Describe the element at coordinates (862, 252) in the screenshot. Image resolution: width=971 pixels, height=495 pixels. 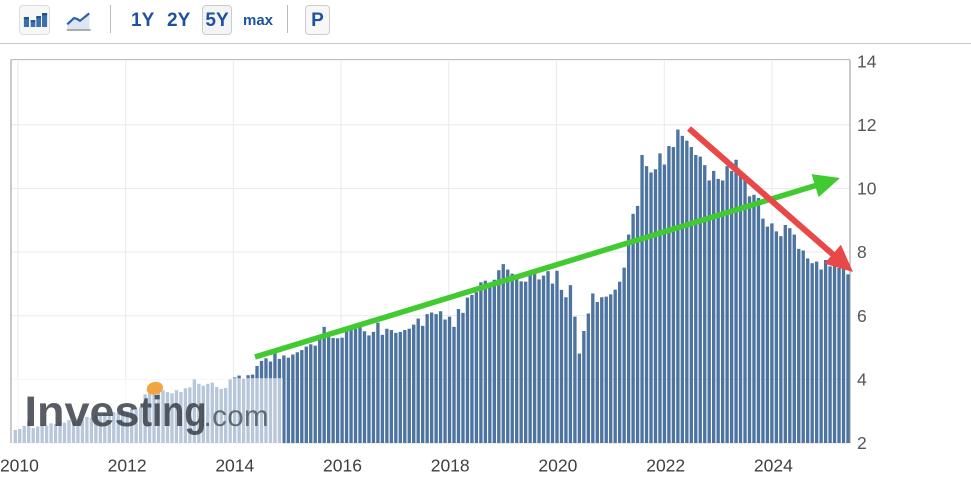
I see `svg-text: 8` at that location.